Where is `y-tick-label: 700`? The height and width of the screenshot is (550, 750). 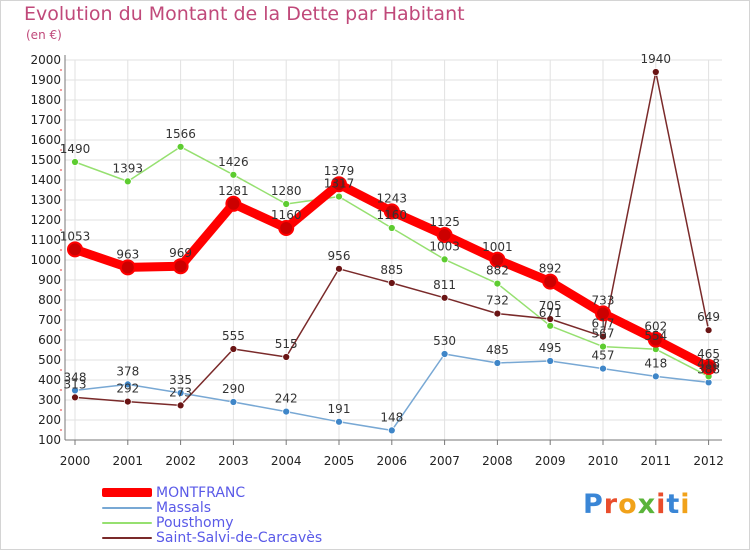
y-tick-label: 700 is located at coordinates (49, 320).